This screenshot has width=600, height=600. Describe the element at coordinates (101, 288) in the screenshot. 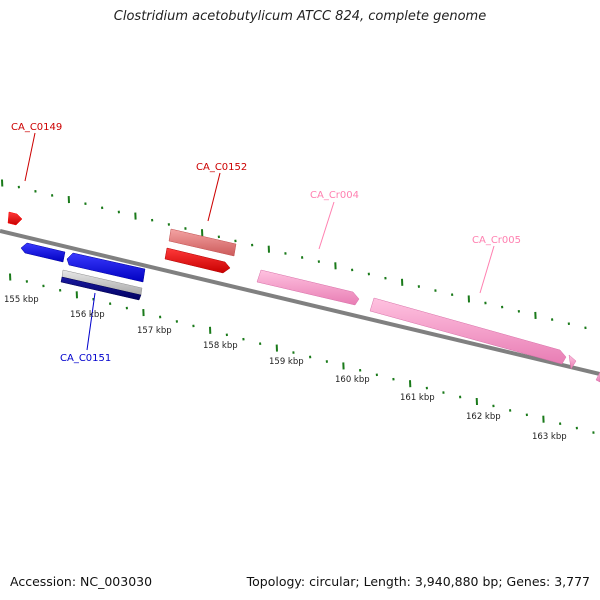

I see `gene-bar-ca-c0151` at that location.